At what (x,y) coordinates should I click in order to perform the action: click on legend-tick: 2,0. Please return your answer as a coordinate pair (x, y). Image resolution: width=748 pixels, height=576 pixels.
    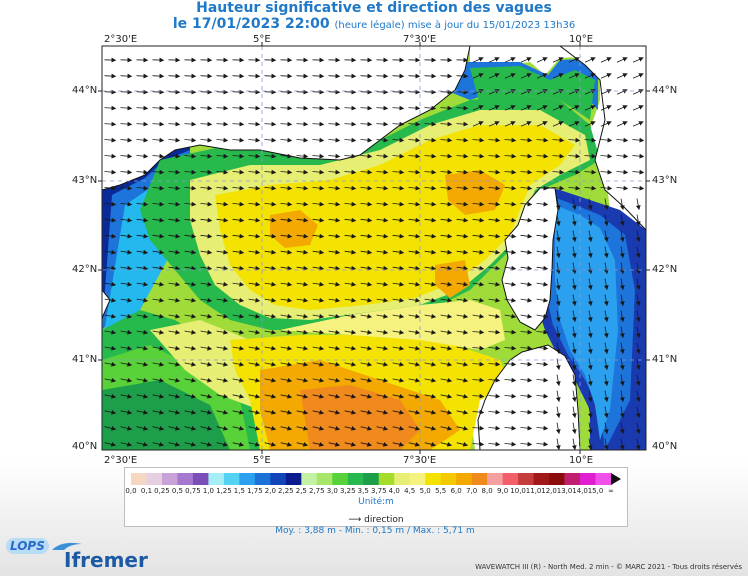
    Looking at the image, I should click on (270, 491).